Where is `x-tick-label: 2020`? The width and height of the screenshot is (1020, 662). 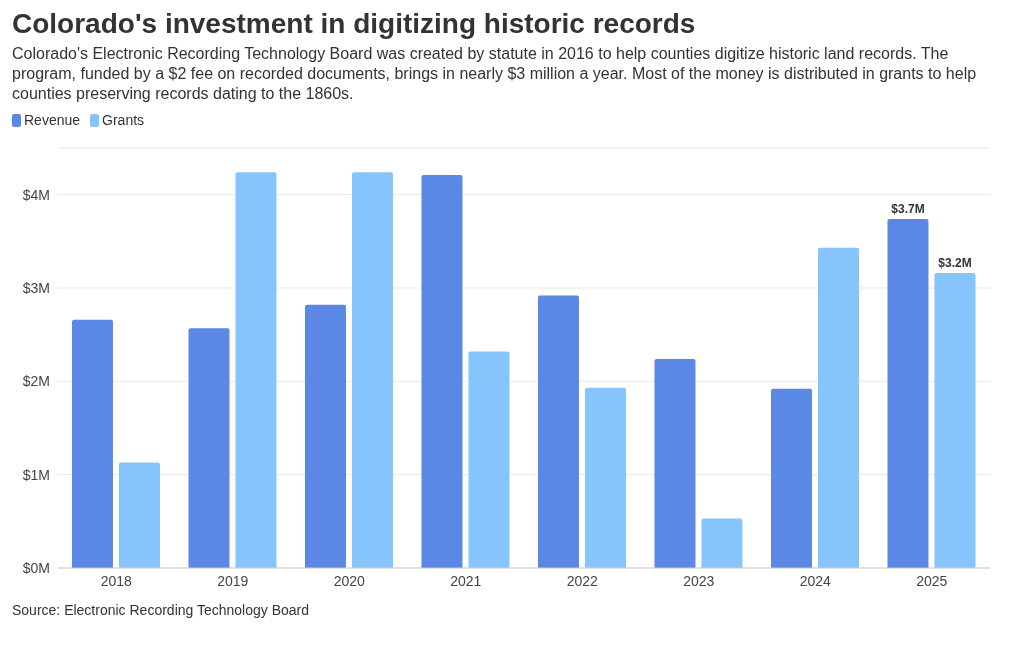
x-tick-label: 2020 is located at coordinates (349, 580).